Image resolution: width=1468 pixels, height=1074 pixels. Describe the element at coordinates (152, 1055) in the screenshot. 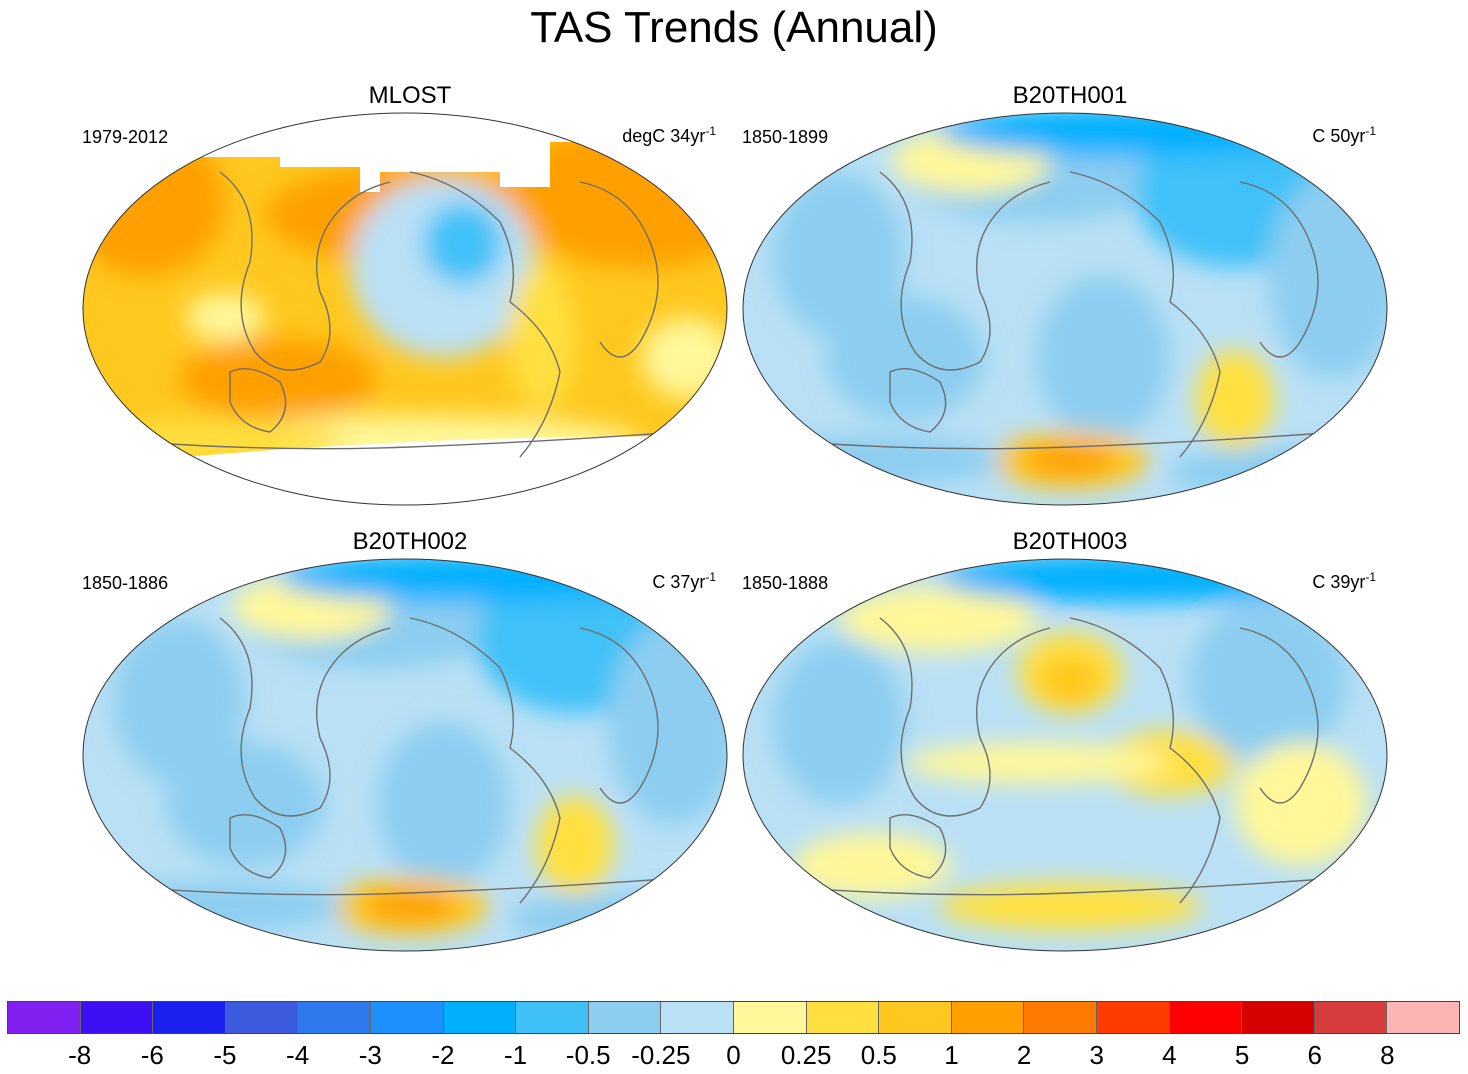

I see `colorbar-tick-label: -6` at that location.